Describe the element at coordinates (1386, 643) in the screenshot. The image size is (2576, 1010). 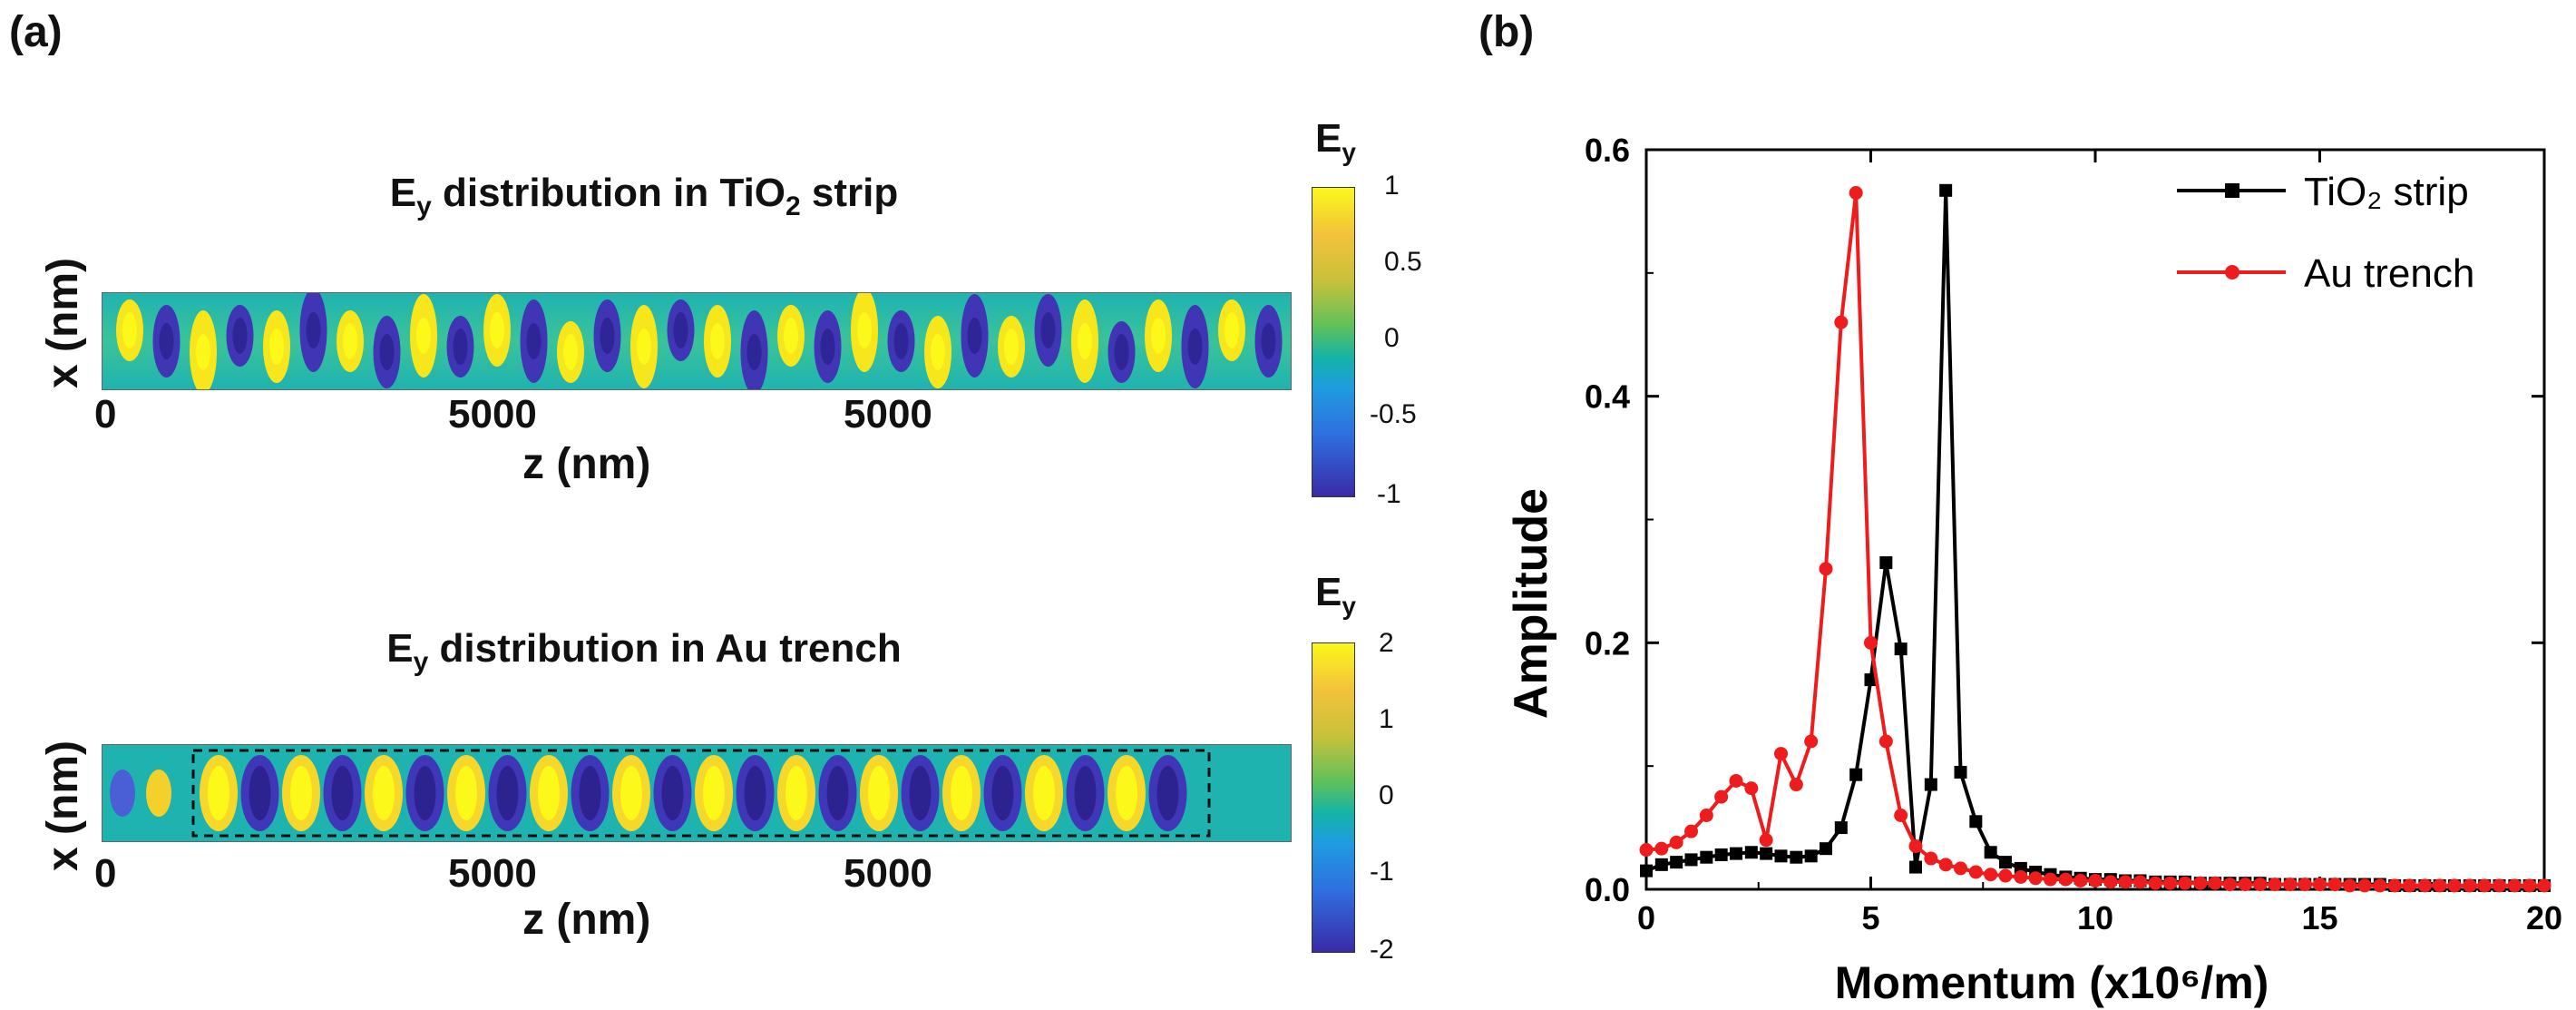
I see `colorbar2-tick: 2` at that location.